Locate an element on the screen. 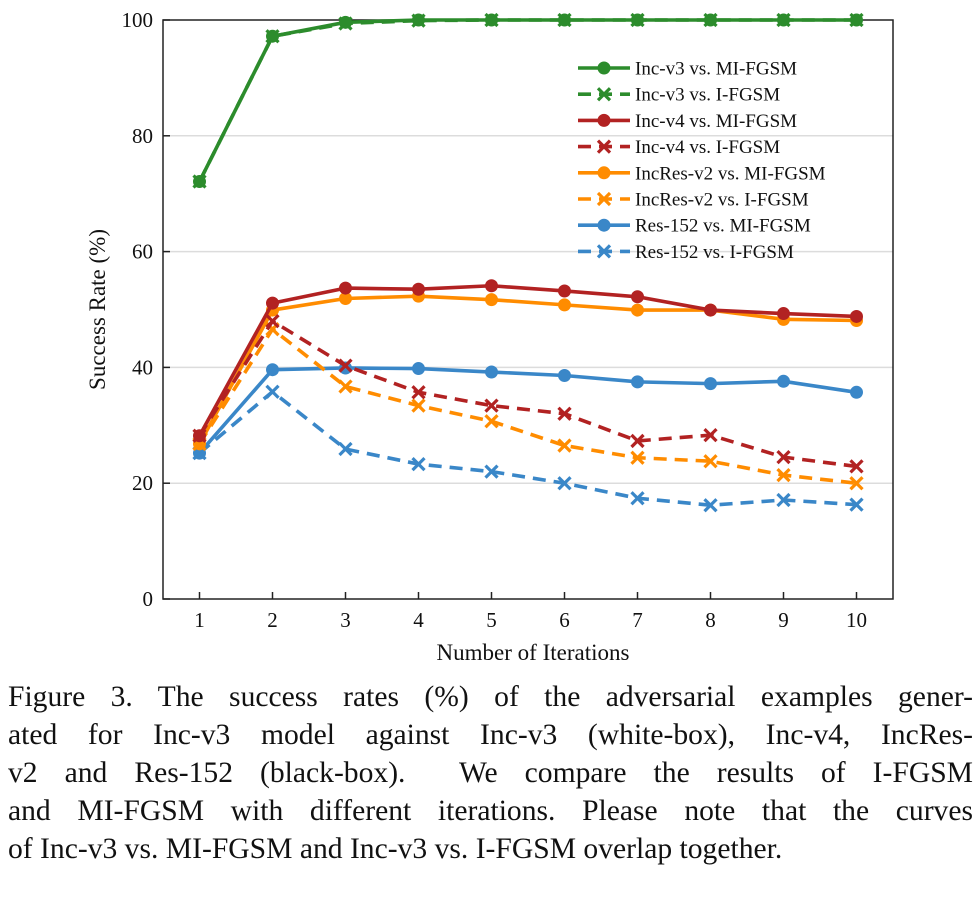 Image resolution: width=978 pixels, height=907 pixels. legend-label: Inc-v4 vs. MI-FGSM is located at coordinates (716, 121).